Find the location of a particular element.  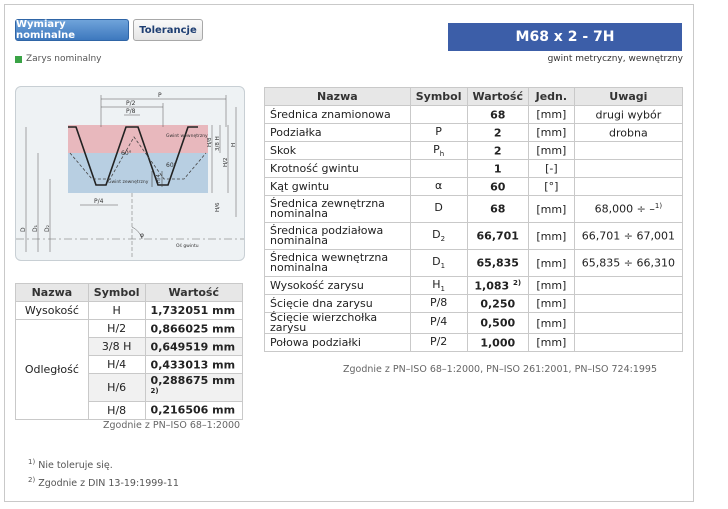

value-text: 0,866025 mm is located at coordinates (193, 329).